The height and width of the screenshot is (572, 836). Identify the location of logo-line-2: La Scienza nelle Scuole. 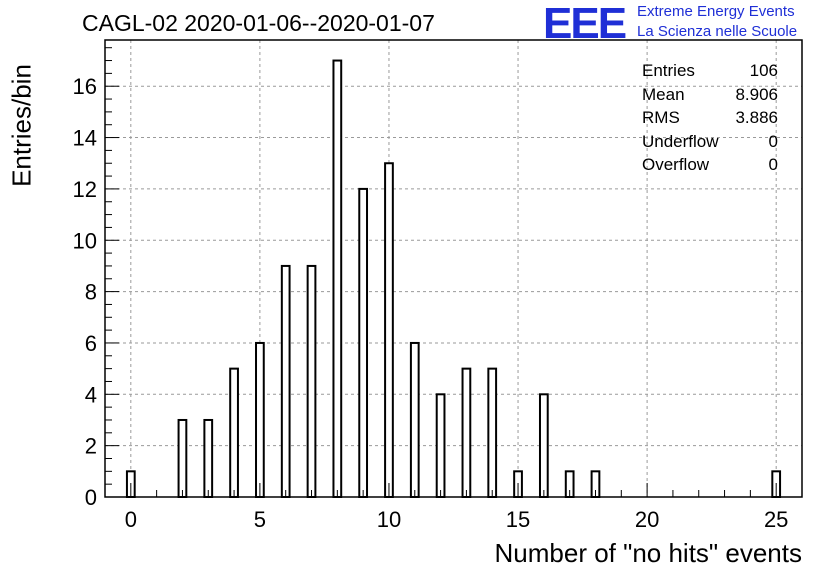
(717, 31).